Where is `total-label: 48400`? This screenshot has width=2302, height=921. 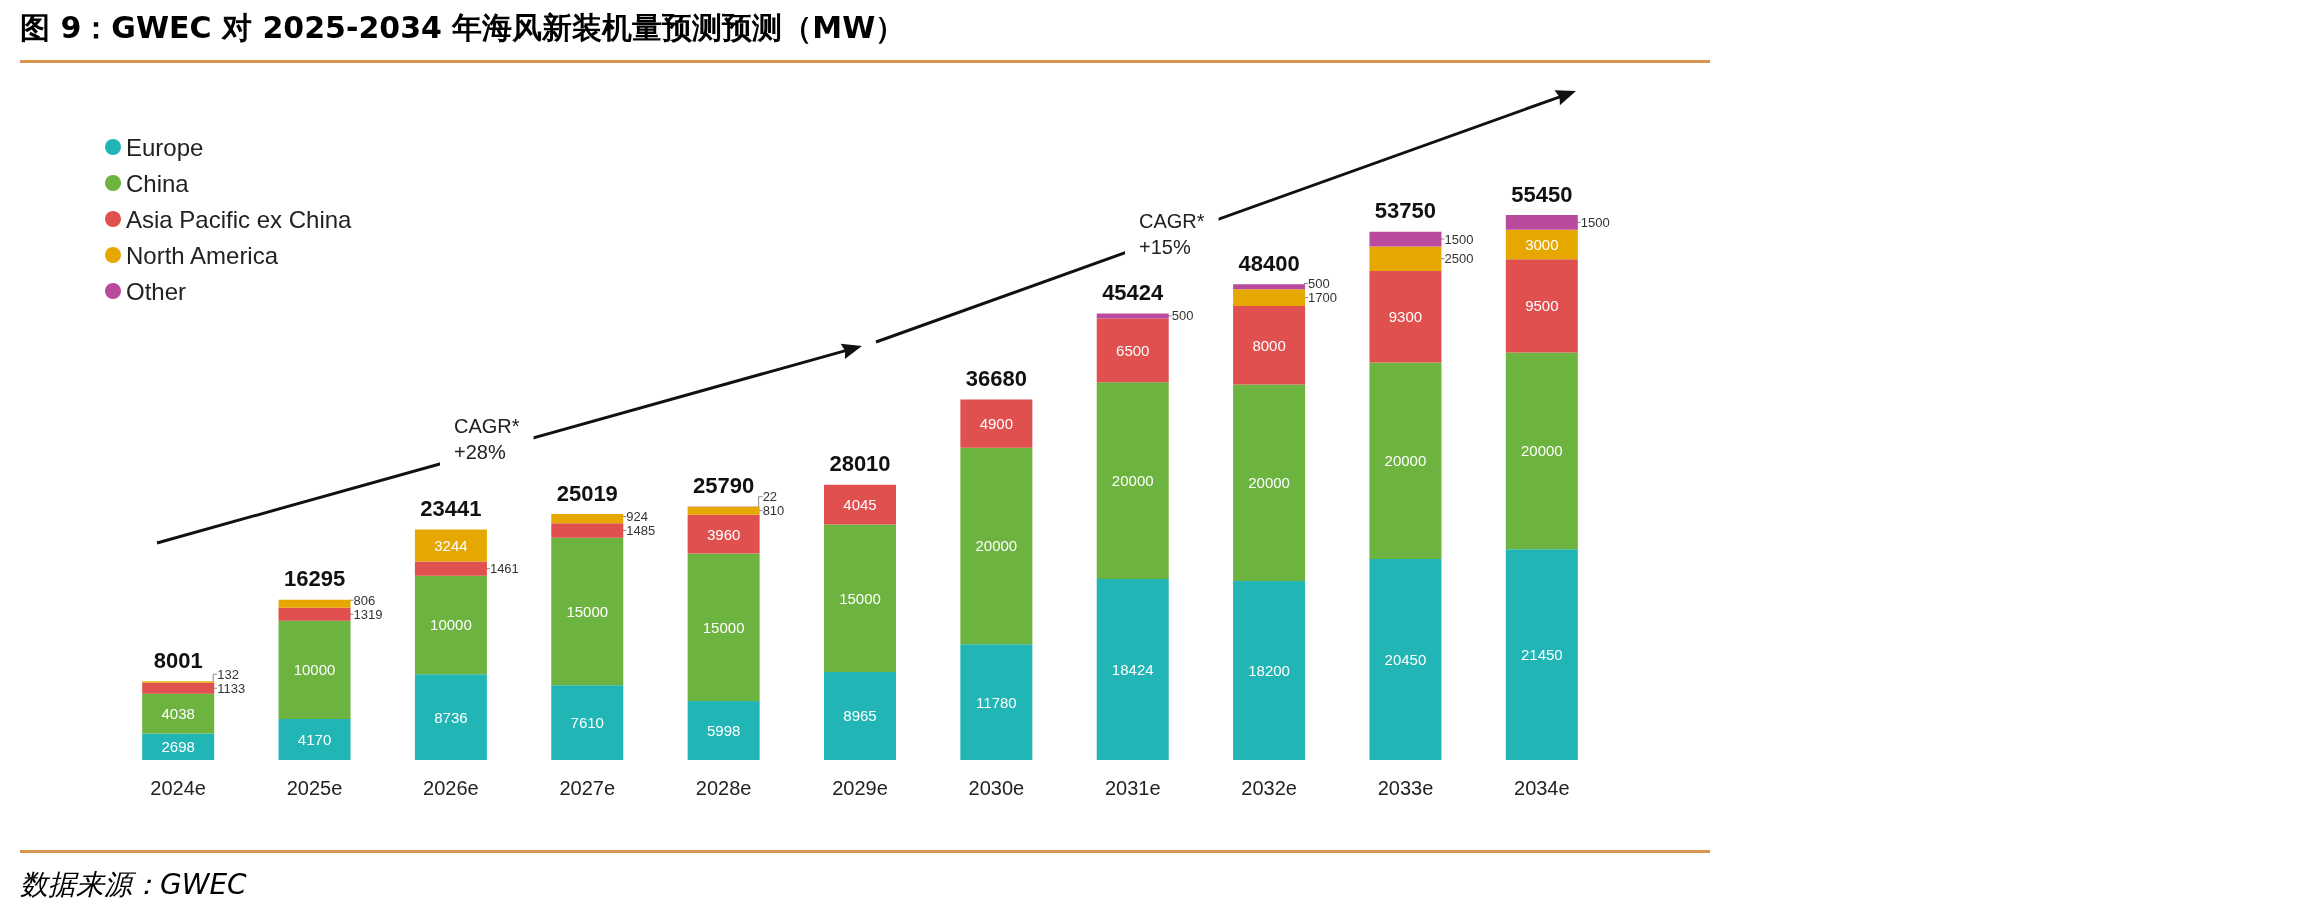
total-label: 48400 is located at coordinates (1269, 263).